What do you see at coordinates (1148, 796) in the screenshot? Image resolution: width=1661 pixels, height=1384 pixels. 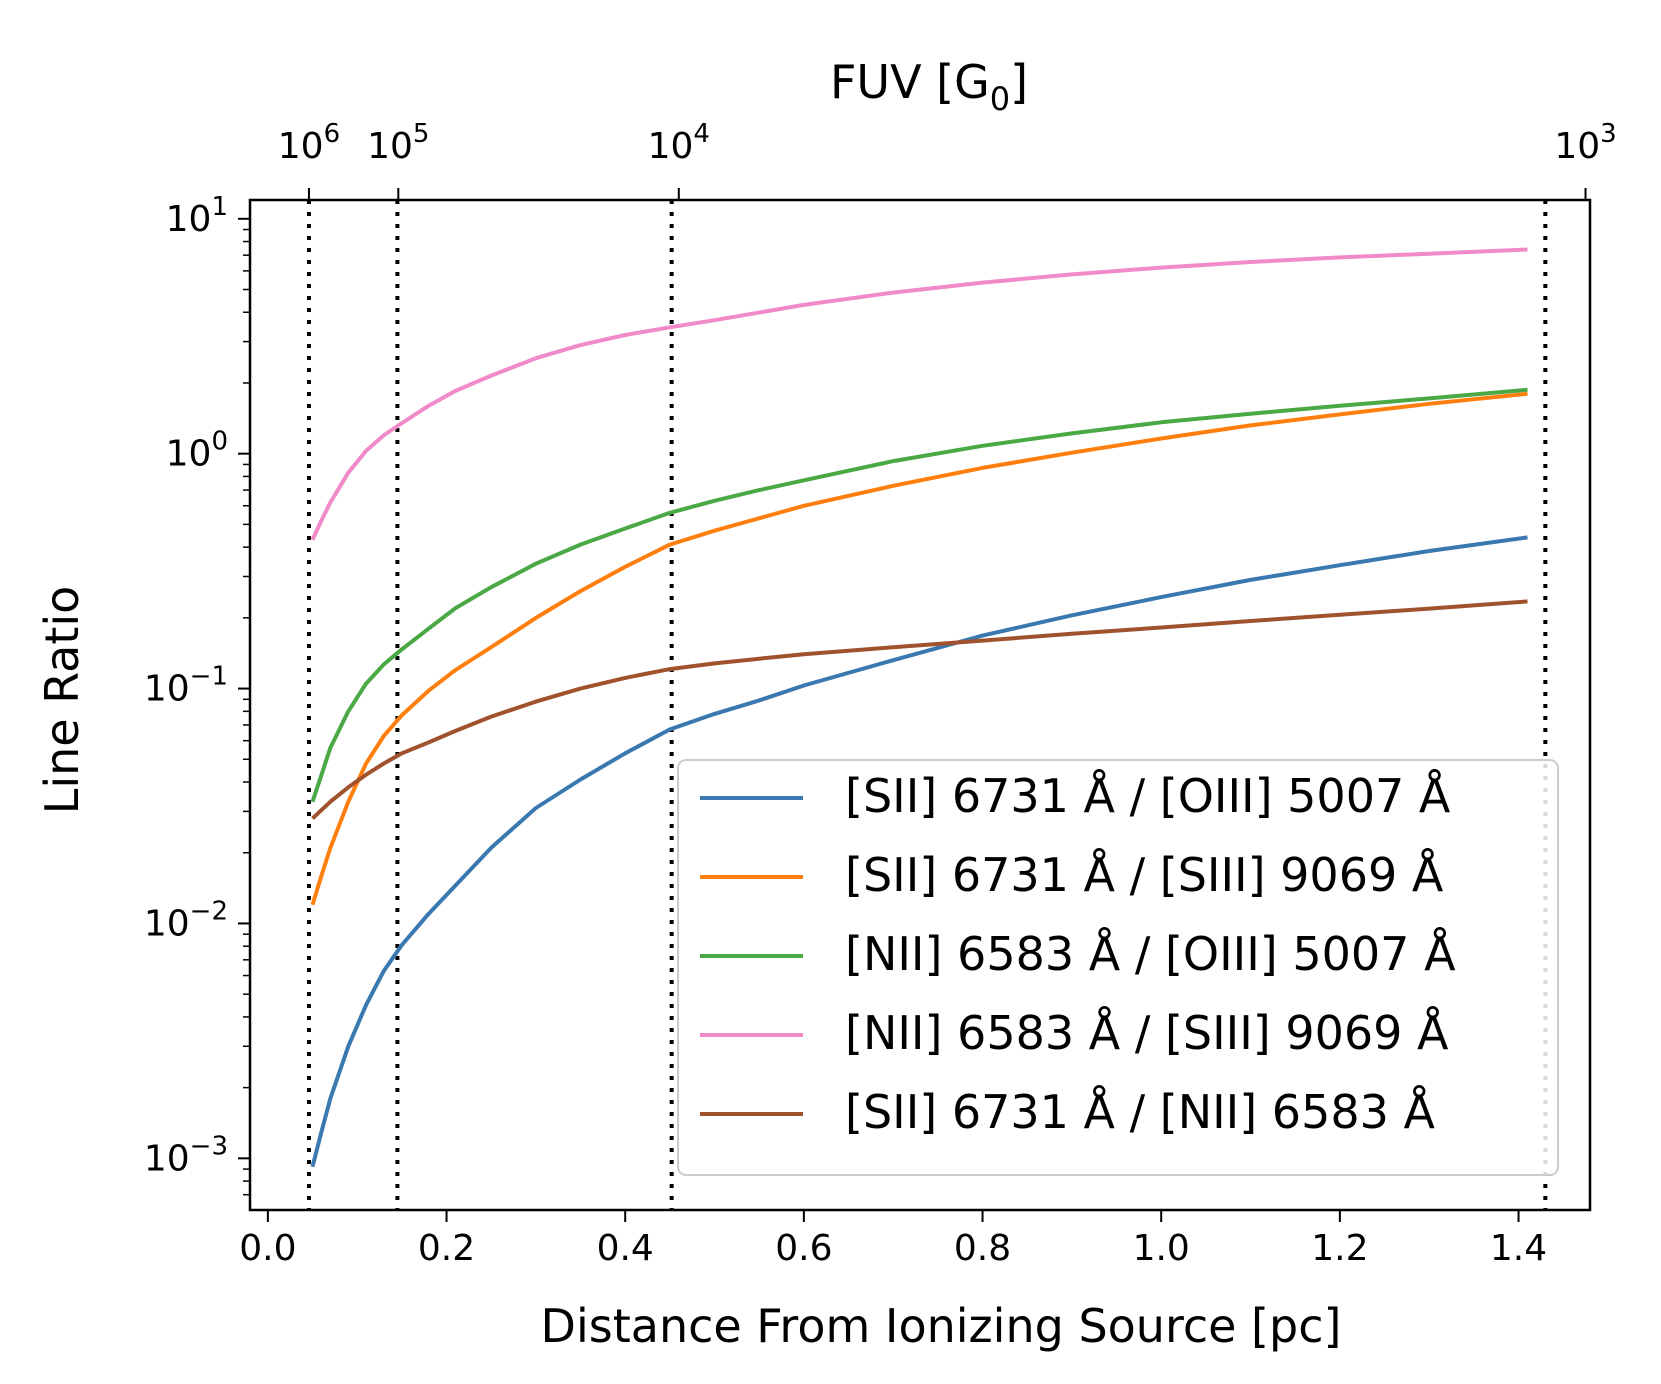 I see `legend-label-1: [SII] 6731 Å / [OIII] 5007 Å` at bounding box center [1148, 796].